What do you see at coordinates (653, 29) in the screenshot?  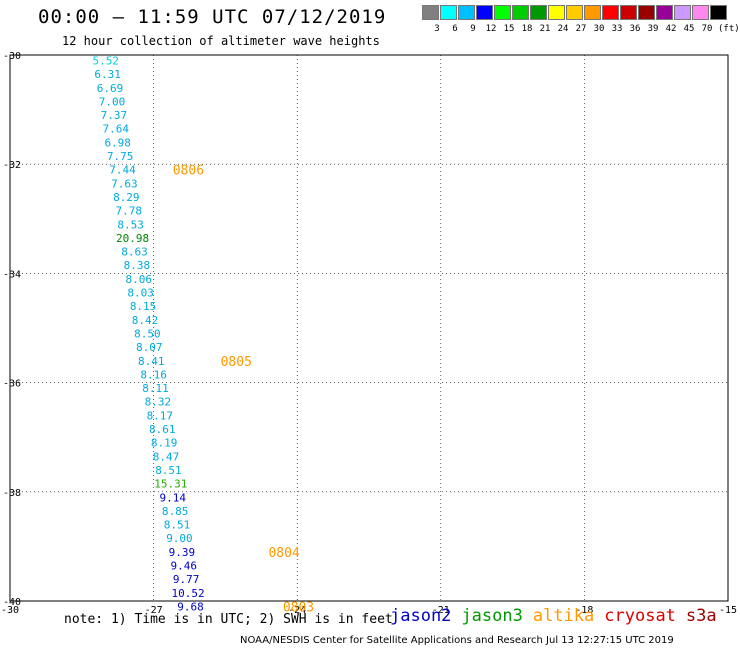 I see `legend-label: 39` at bounding box center [653, 29].